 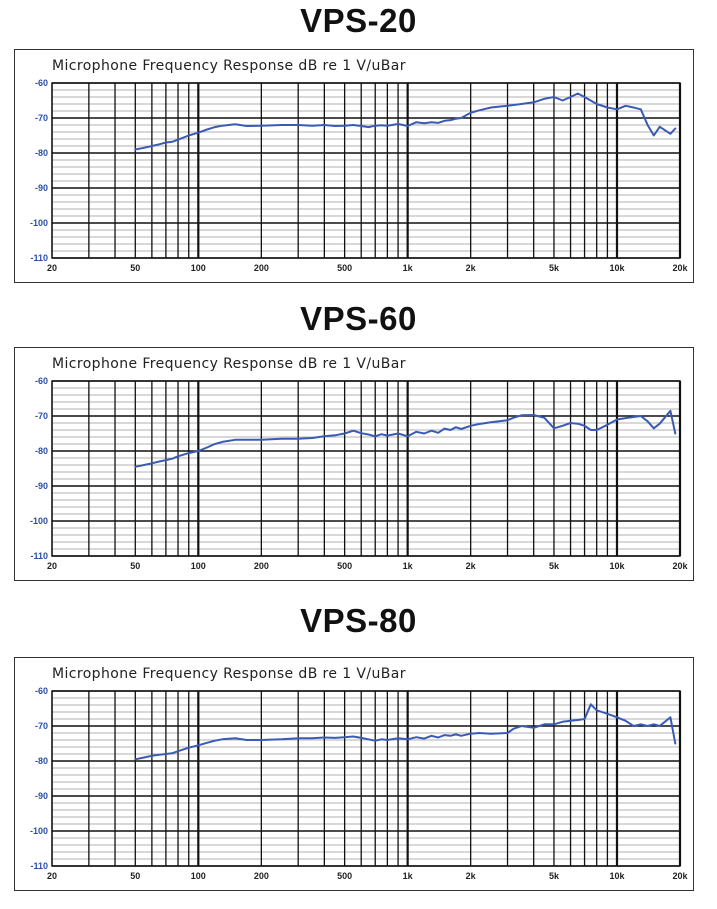 What do you see at coordinates (358, 620) in the screenshot?
I see `model-title-vps-80: VPS-80` at bounding box center [358, 620].